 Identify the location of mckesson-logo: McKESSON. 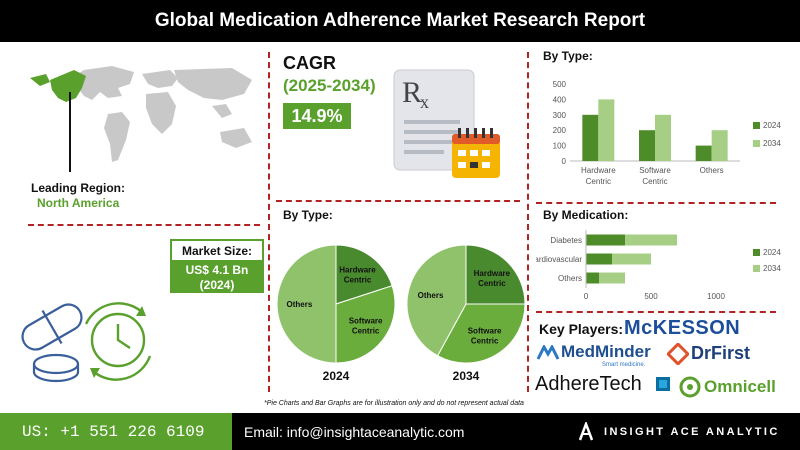
(682, 328).